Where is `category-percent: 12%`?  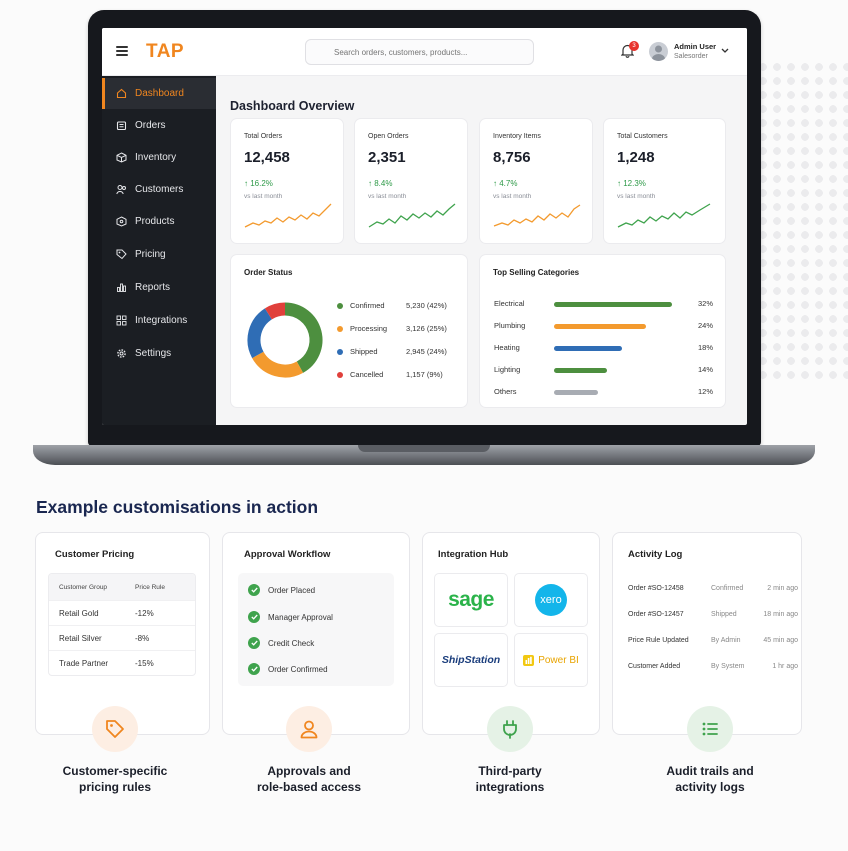
category-percent: 12% is located at coordinates (705, 391).